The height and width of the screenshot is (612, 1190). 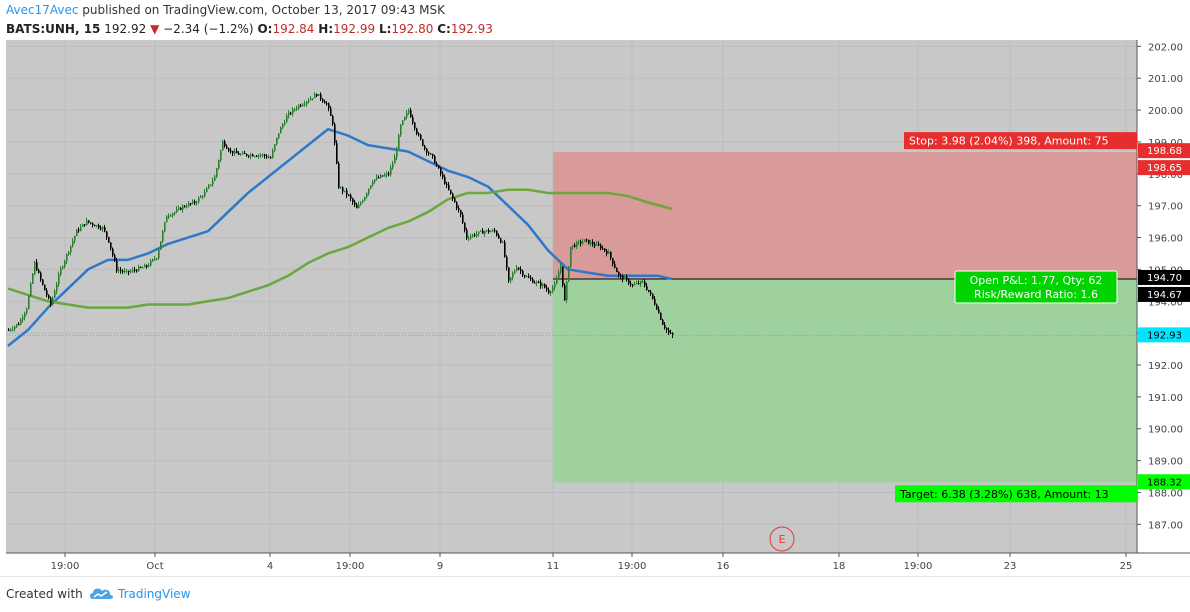 I want to click on price-axis-label: 198.65, so click(x=1164, y=168).